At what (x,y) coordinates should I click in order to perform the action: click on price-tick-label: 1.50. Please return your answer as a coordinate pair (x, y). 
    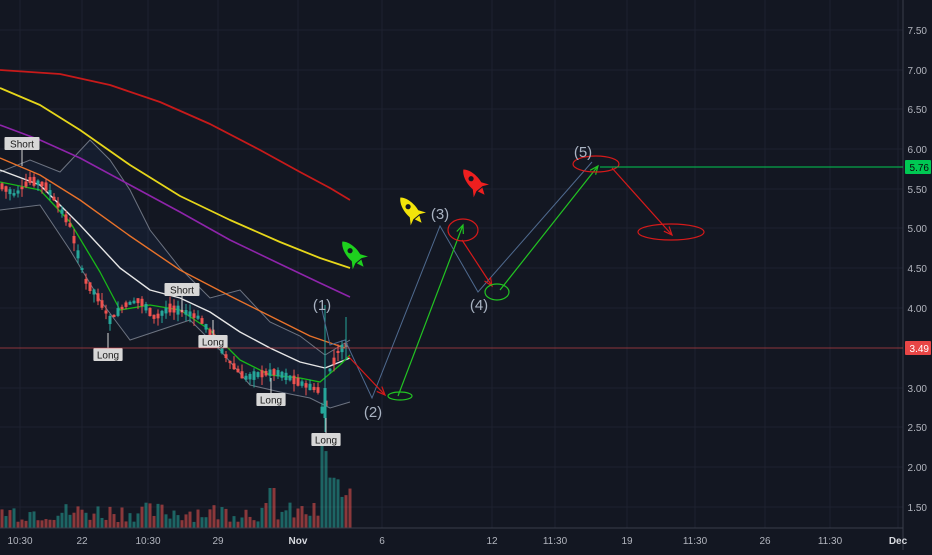
    Looking at the image, I should click on (918, 508).